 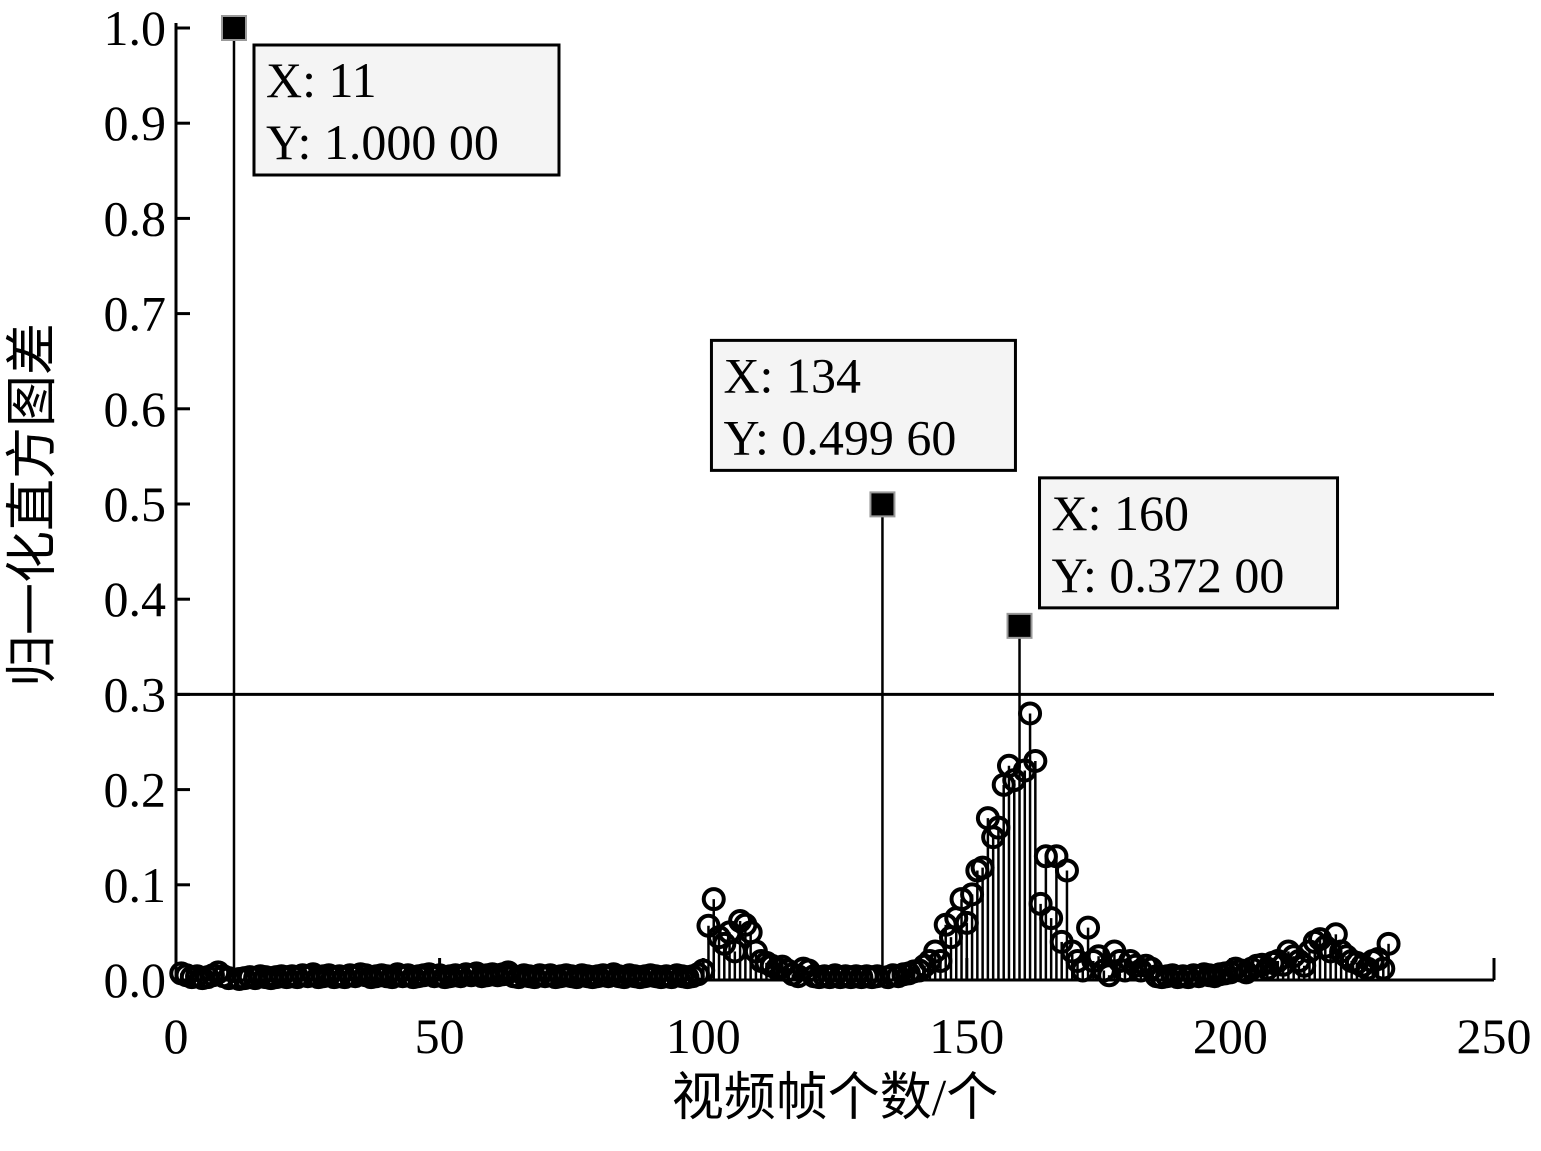 What do you see at coordinates (792, 375) in the screenshot?
I see `data-tip-text: X: 134` at bounding box center [792, 375].